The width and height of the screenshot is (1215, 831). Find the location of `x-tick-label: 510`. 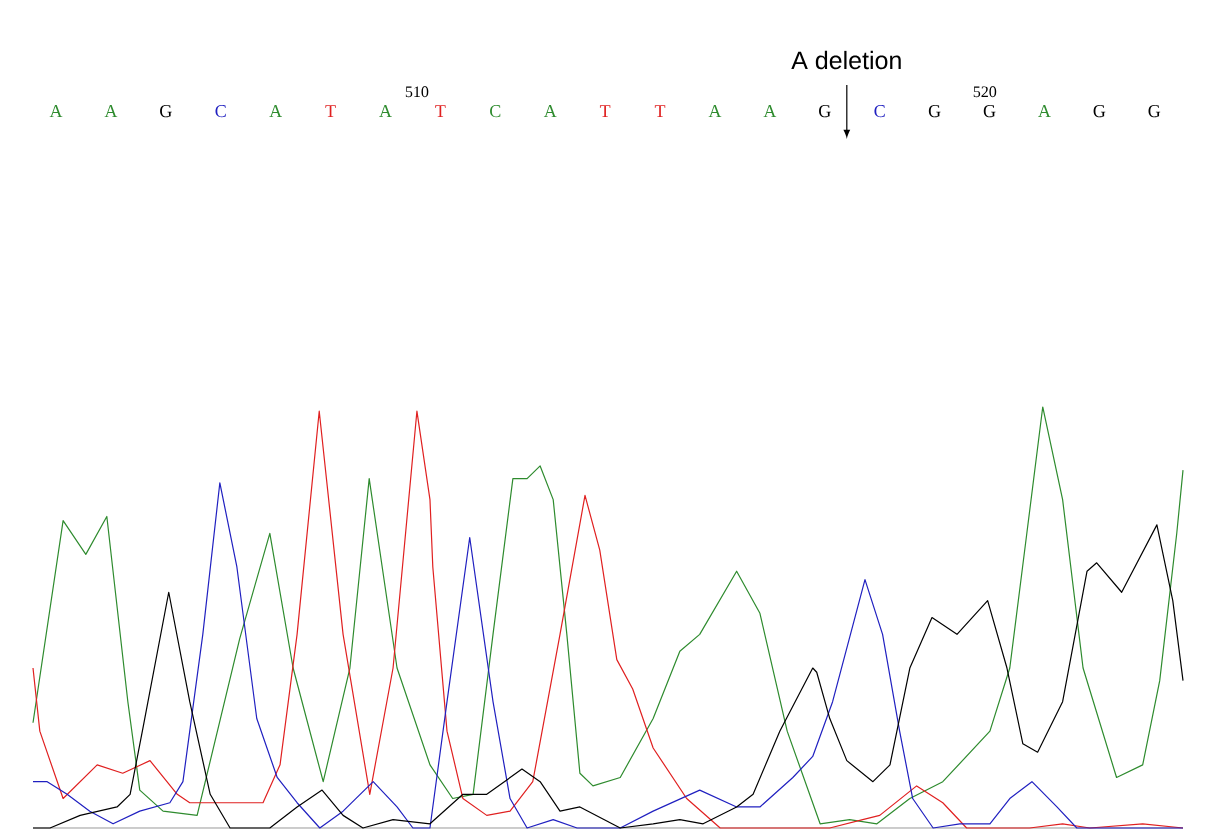

x-tick-label: 510 is located at coordinates (417, 92).